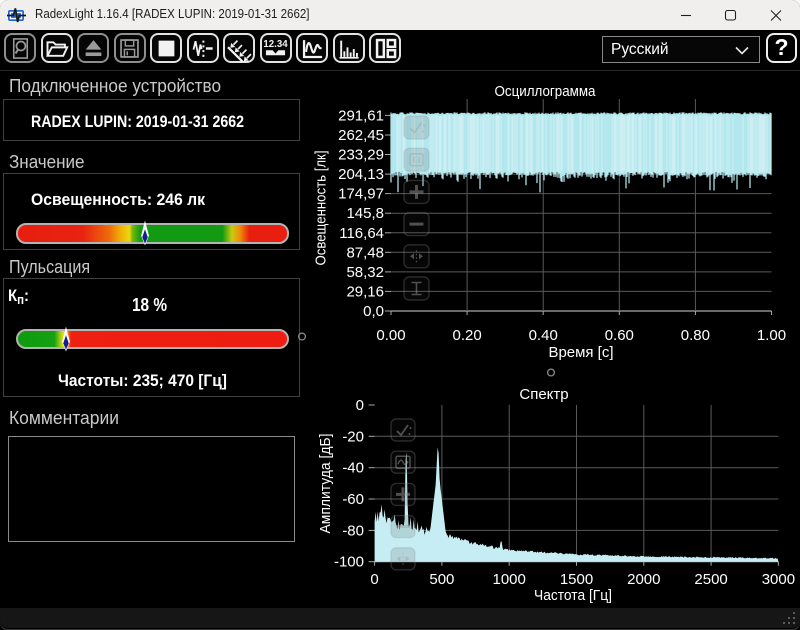 Image resolution: width=800 pixels, height=630 pixels. Describe the element at coordinates (466, 335) in the screenshot. I see `svg-text: 0.20` at that location.